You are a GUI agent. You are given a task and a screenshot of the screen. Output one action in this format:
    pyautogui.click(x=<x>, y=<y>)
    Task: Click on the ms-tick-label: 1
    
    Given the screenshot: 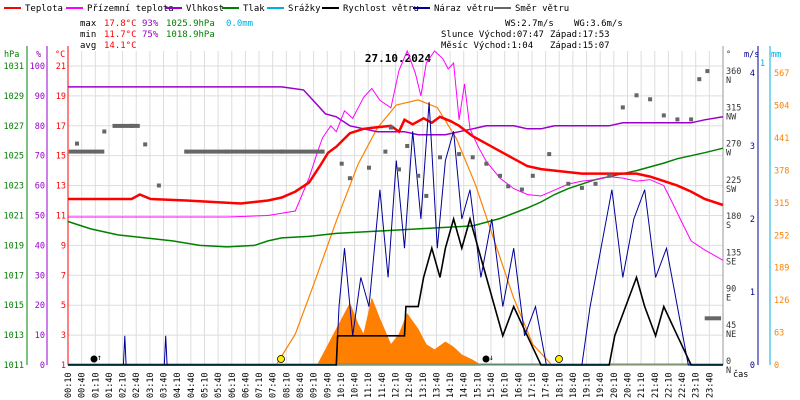 What is the action you would take?
    pyautogui.click(x=752, y=293)
    